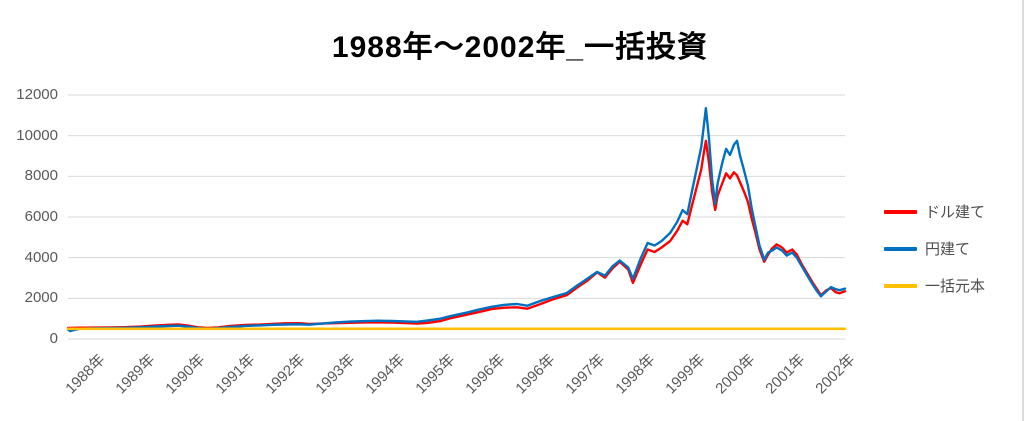 The height and width of the screenshot is (421, 1024). I want to click on legend-item-1: 円建て, so click(934, 248).